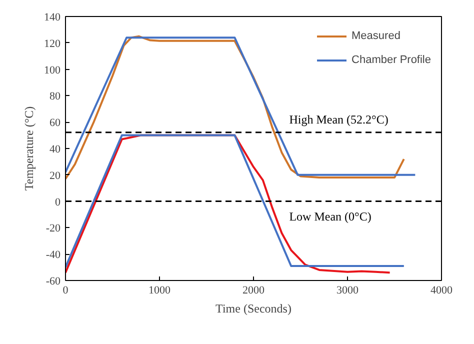 The height and width of the screenshot is (344, 474). What do you see at coordinates (338, 119) in the screenshot?
I see `ref-line-label: High Mean (52.2°C)` at bounding box center [338, 119].